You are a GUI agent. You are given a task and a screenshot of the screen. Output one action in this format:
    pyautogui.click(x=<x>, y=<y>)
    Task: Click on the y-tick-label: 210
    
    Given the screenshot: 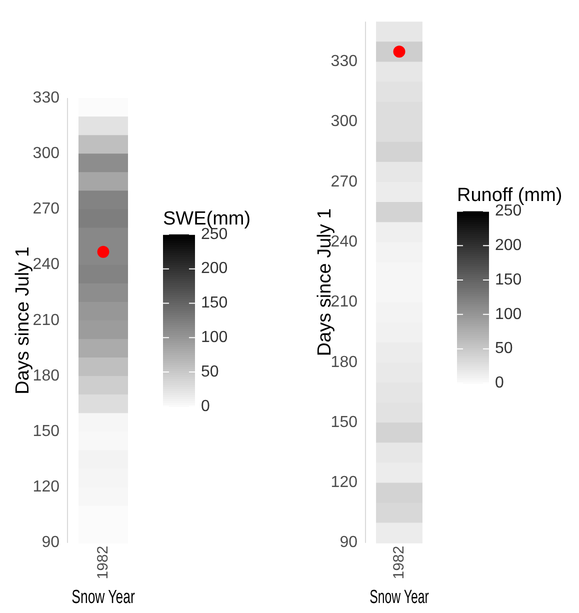 What is the action you would take?
    pyautogui.click(x=46, y=320)
    